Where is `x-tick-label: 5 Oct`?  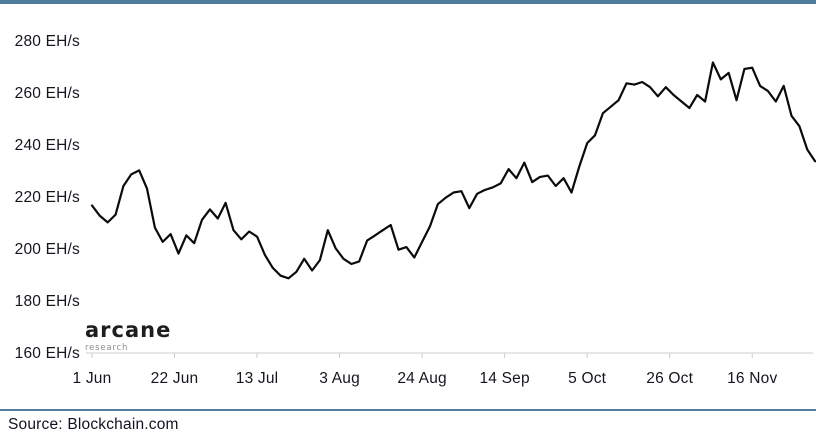 x-tick-label: 5 Oct is located at coordinates (587, 378).